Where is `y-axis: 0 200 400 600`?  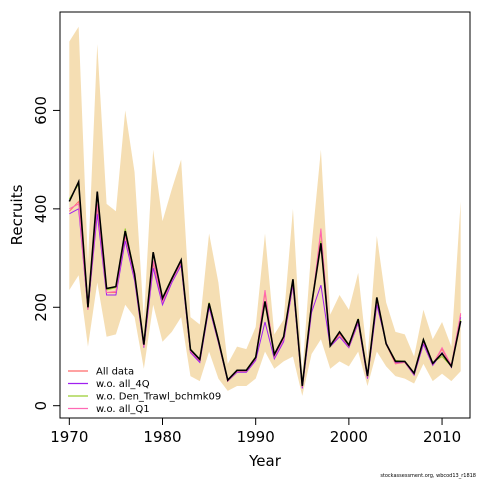
y-axis: 0 200 400 600 is located at coordinates (46, 253).